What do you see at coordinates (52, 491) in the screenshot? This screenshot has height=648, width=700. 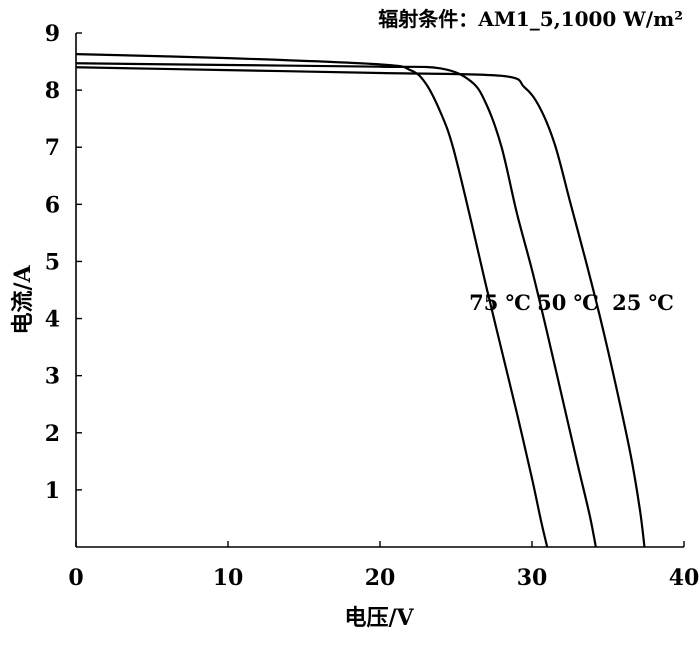 I see `y-tick-label: 1` at bounding box center [52, 491].